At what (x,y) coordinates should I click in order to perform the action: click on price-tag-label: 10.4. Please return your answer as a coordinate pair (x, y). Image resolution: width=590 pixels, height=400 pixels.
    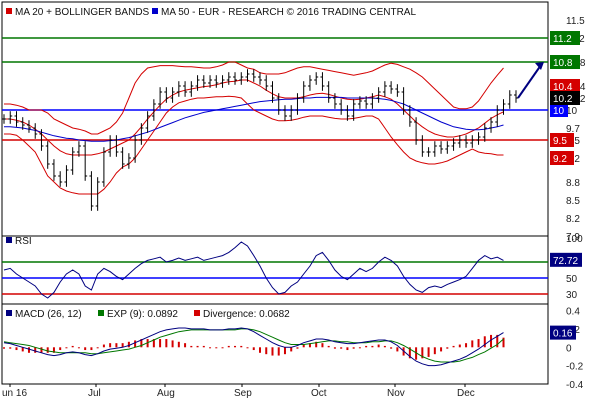
    Looking at the image, I should click on (563, 87).